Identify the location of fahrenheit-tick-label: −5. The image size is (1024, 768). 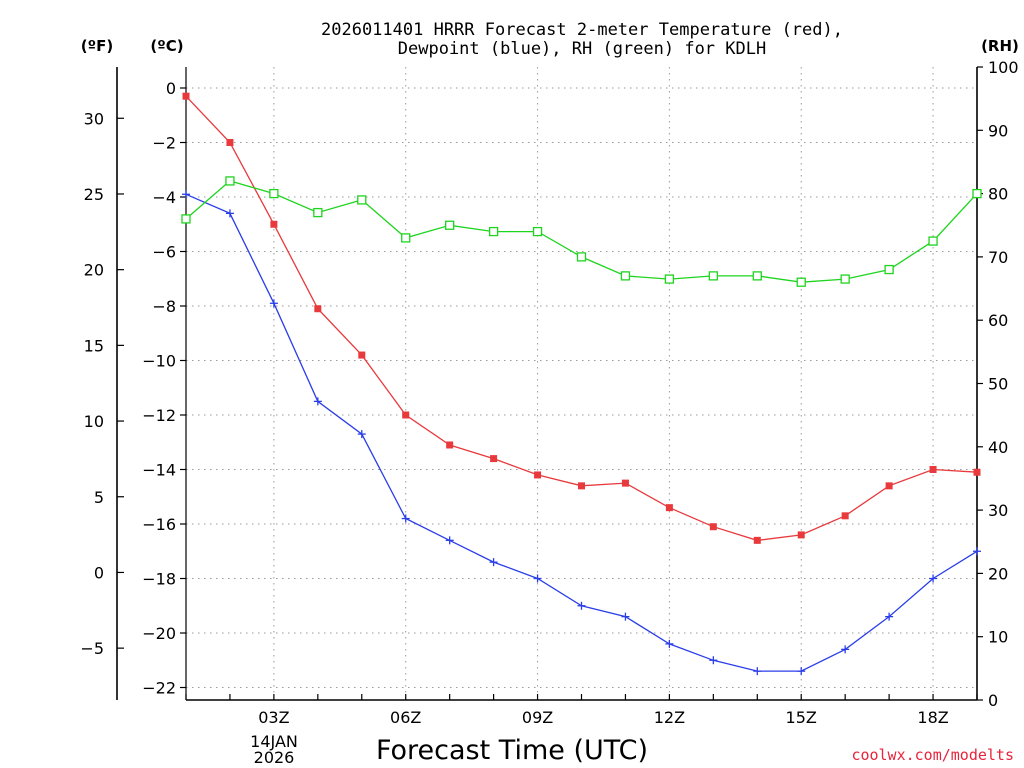
(92, 648).